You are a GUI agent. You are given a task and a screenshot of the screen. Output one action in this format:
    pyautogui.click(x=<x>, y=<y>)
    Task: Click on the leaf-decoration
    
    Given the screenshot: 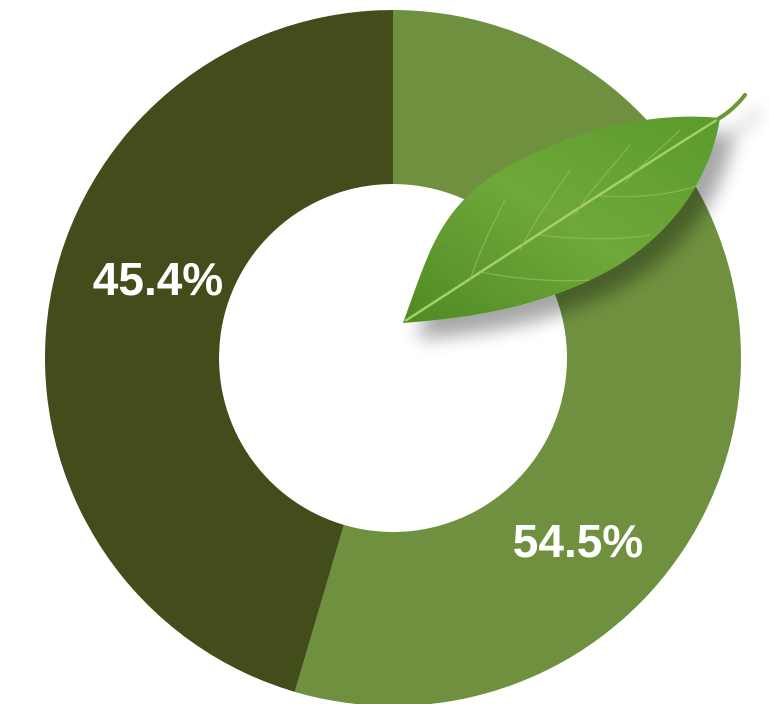 What is the action you would take?
    pyautogui.click(x=575, y=208)
    